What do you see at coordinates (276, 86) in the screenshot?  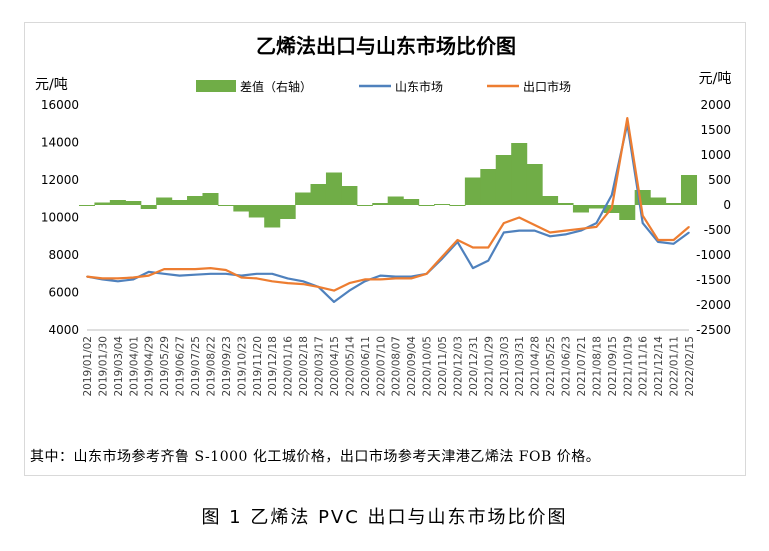 I see `legend-label-diff: 差值（右轴）` at bounding box center [276, 86].